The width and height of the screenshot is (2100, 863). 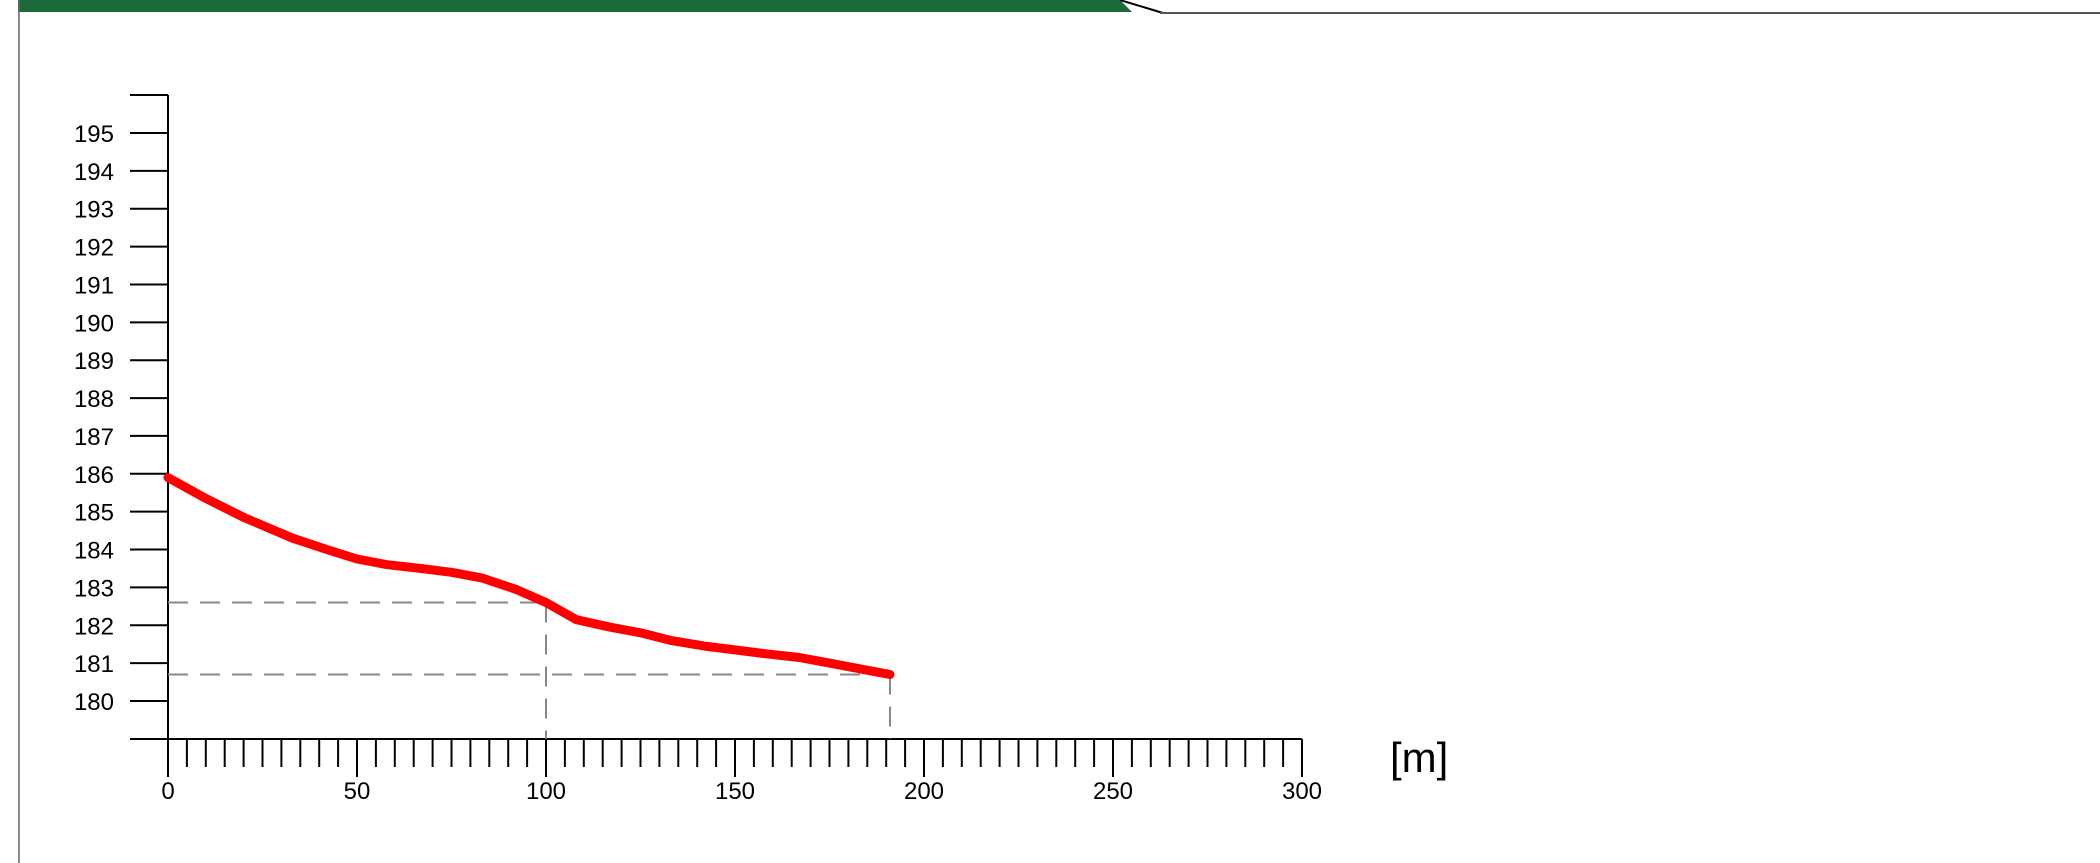 What do you see at coordinates (94, 475) in the screenshot?
I see `y-tick-label: 186` at bounding box center [94, 475].